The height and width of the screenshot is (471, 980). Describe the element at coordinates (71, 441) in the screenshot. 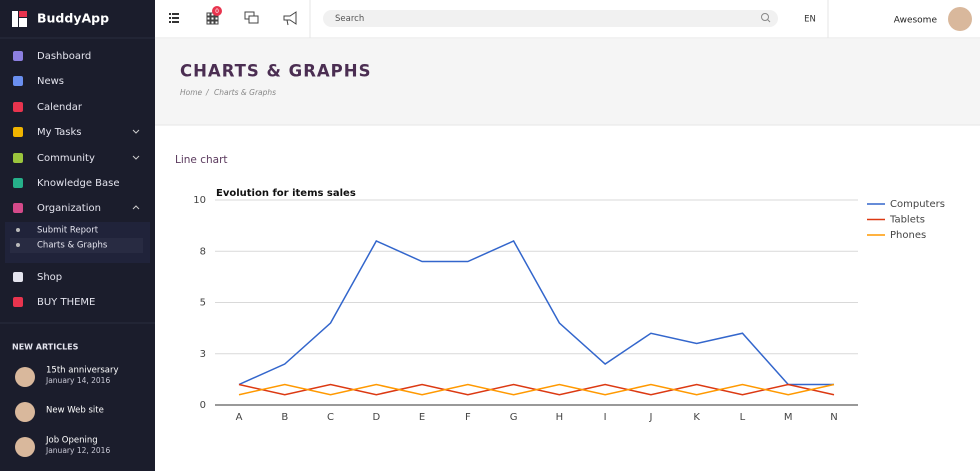

I see `article-title: Job Opening` at that location.